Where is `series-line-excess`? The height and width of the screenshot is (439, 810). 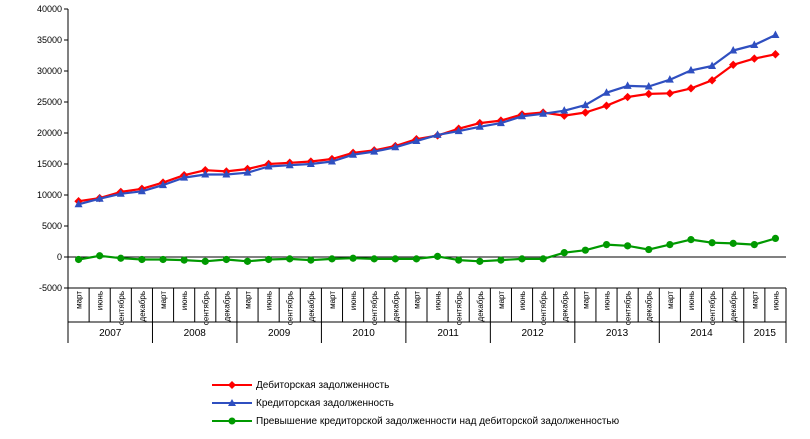 series-line-excess is located at coordinates (427, 250).